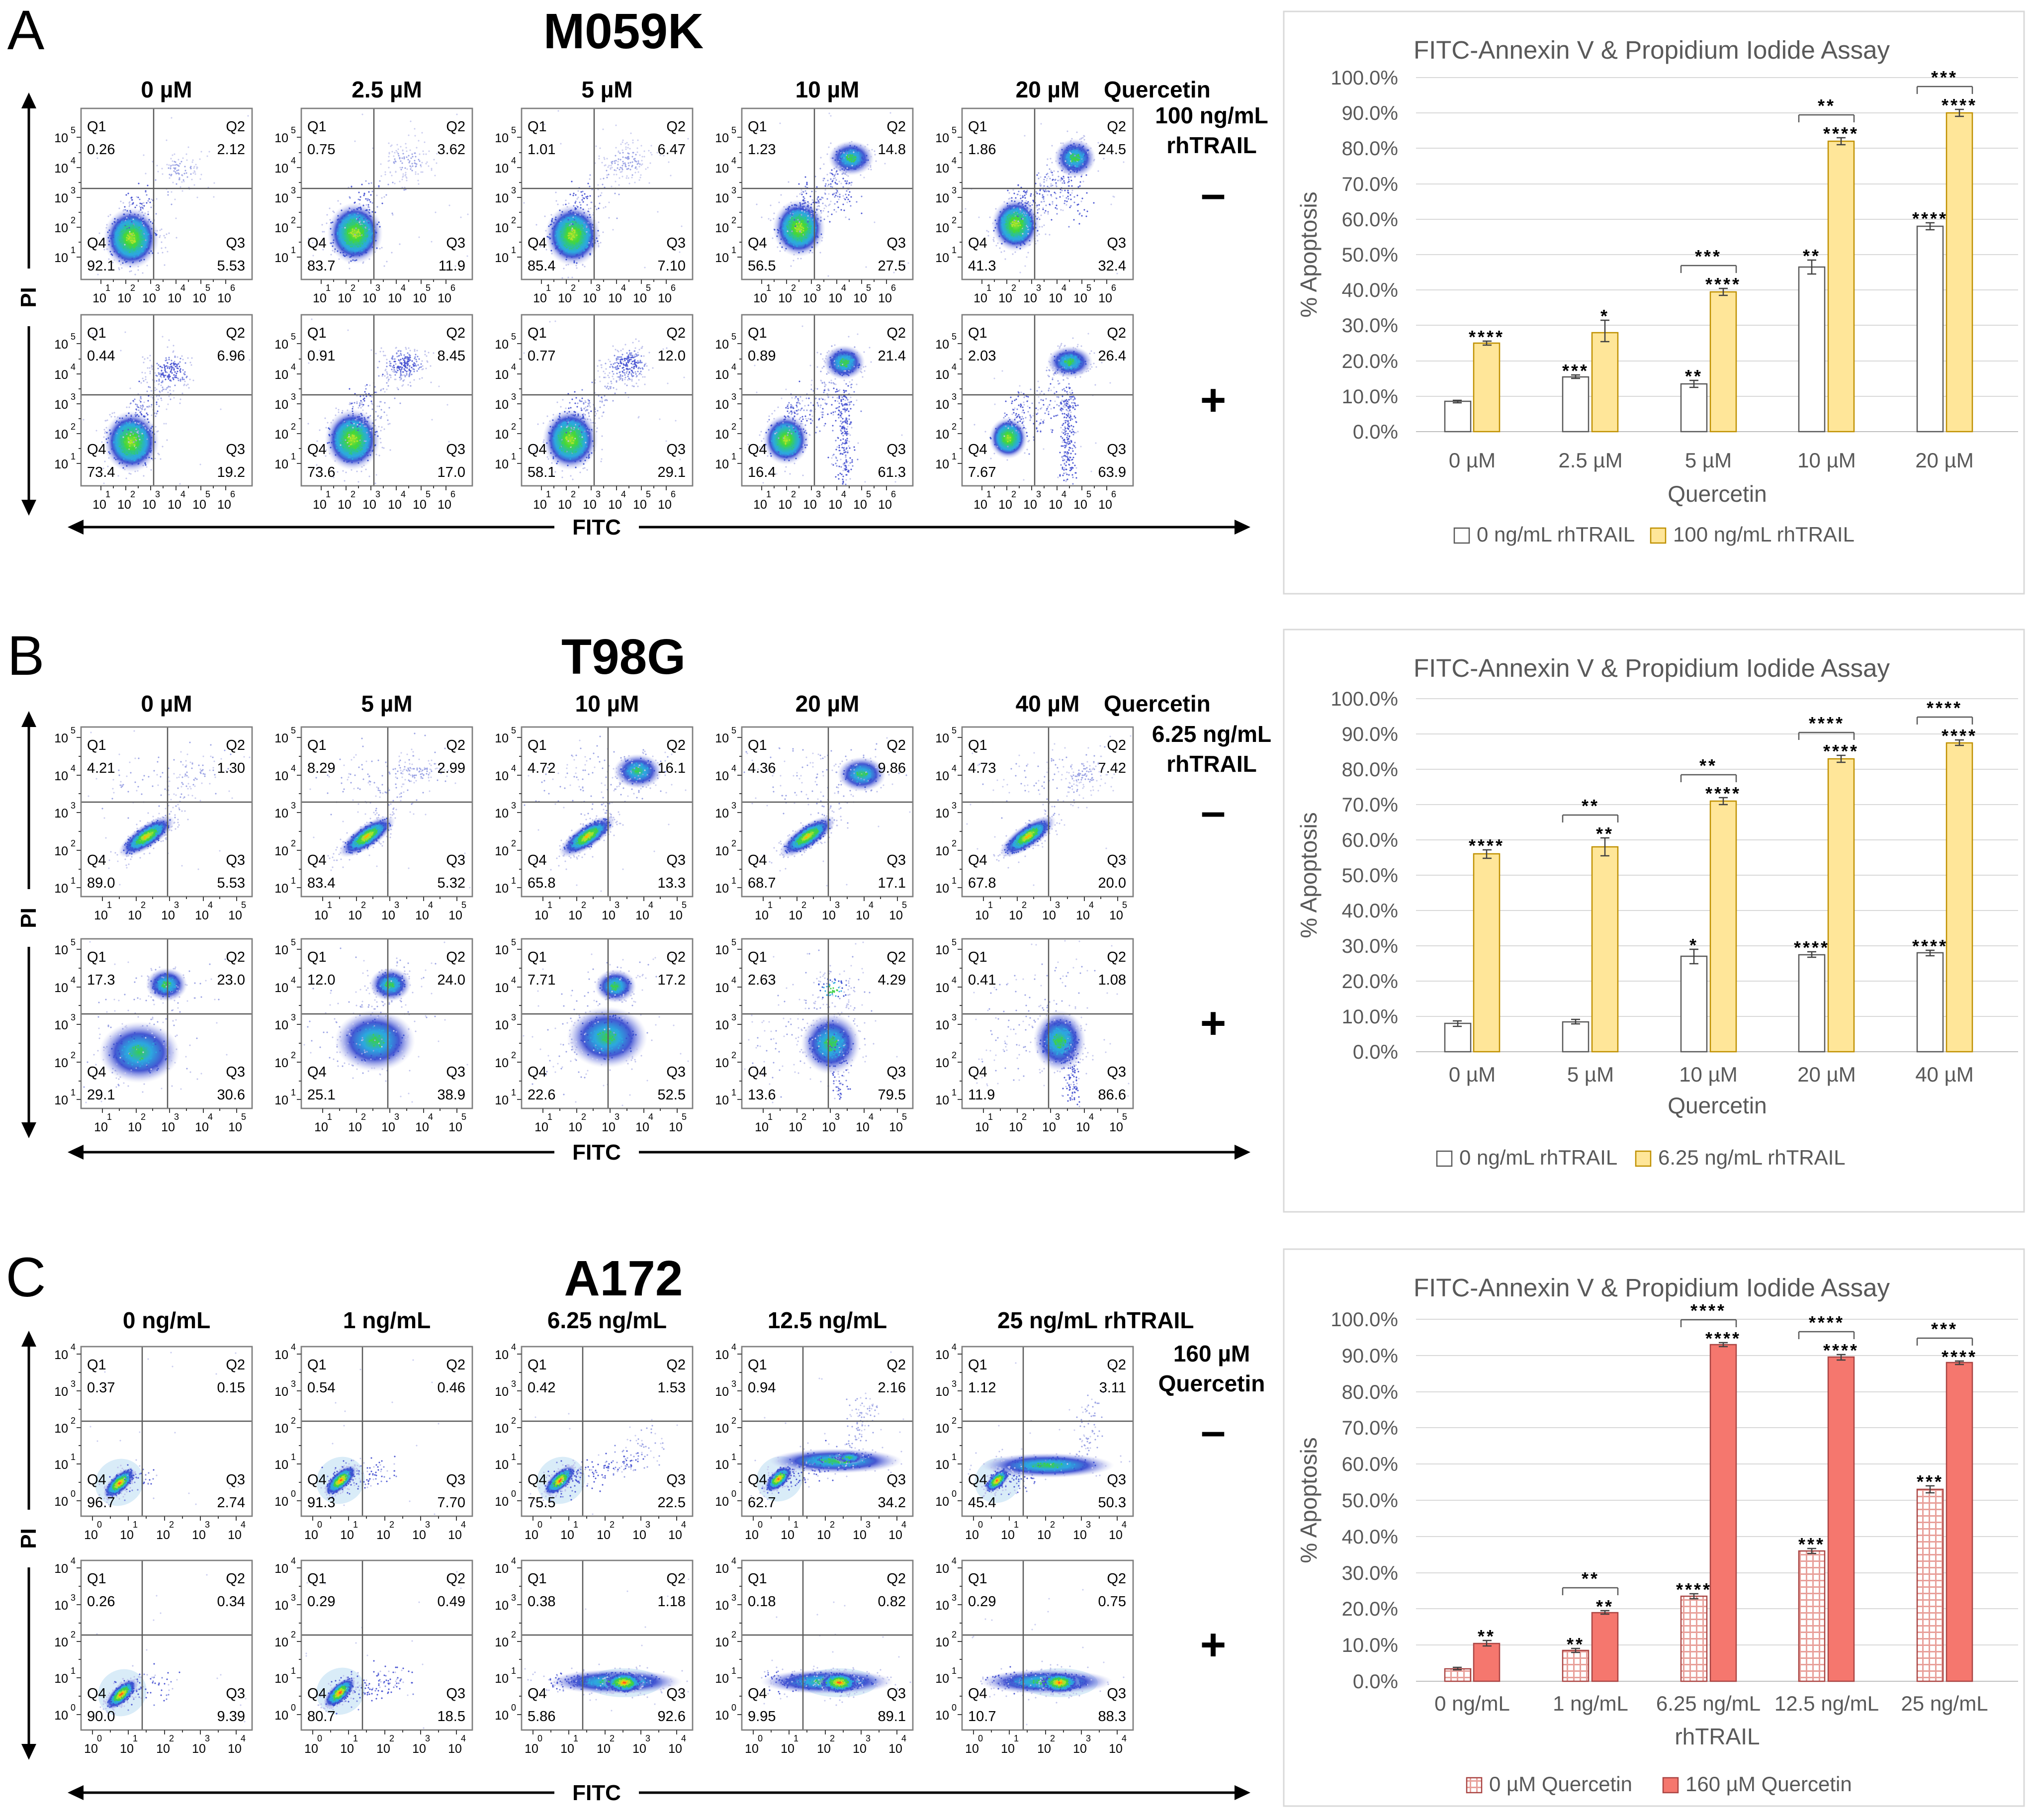  What do you see at coordinates (623, 657) in the screenshot?
I see `svg-text: T98G` at bounding box center [623, 657].